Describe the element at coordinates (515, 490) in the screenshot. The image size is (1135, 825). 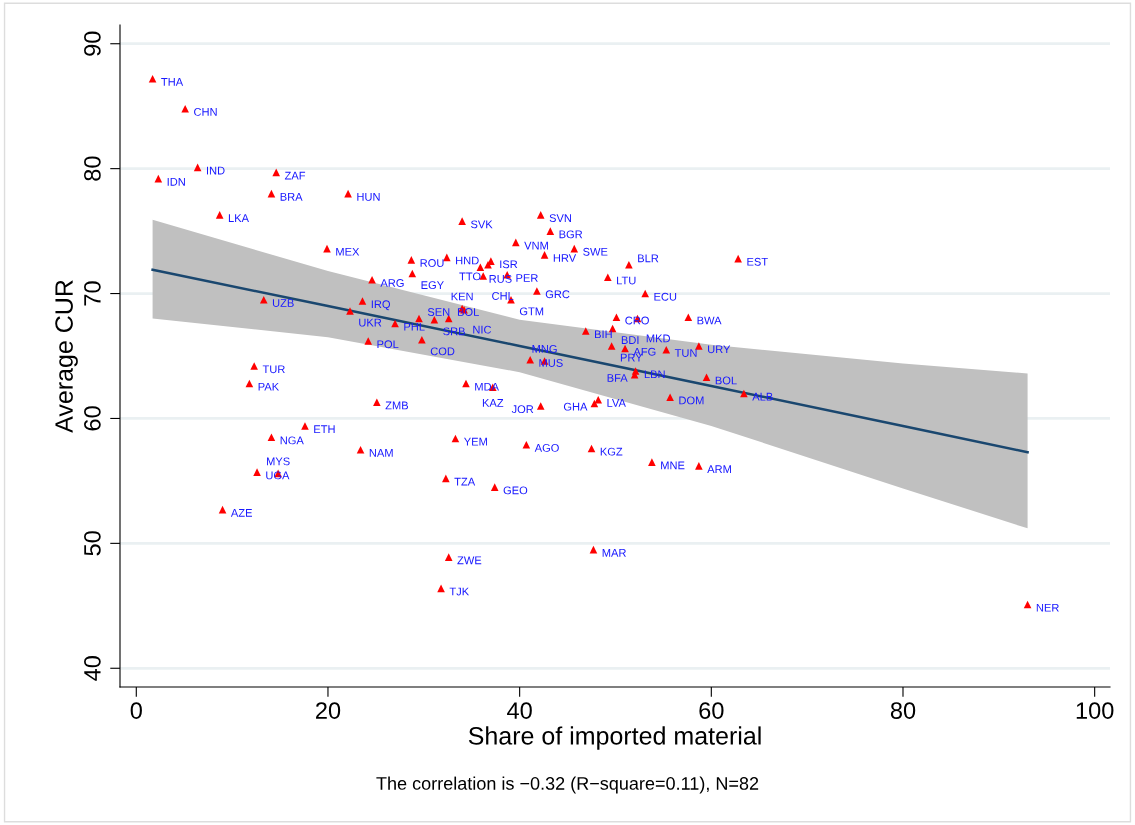
I see `data-label: GEO` at that location.